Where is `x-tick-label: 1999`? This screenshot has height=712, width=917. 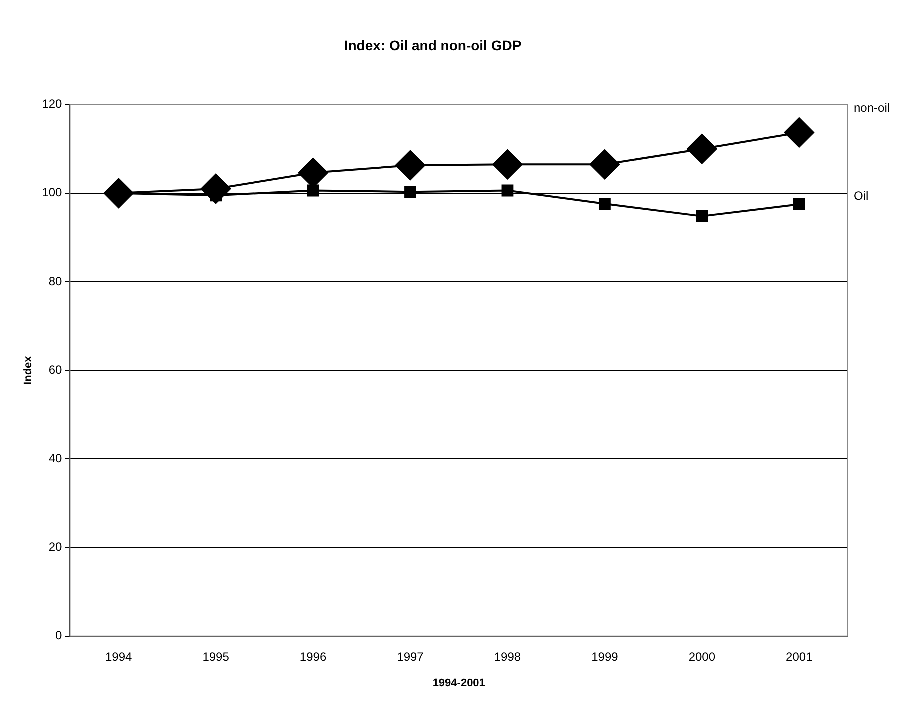
x-tick-label: 1999 is located at coordinates (605, 657).